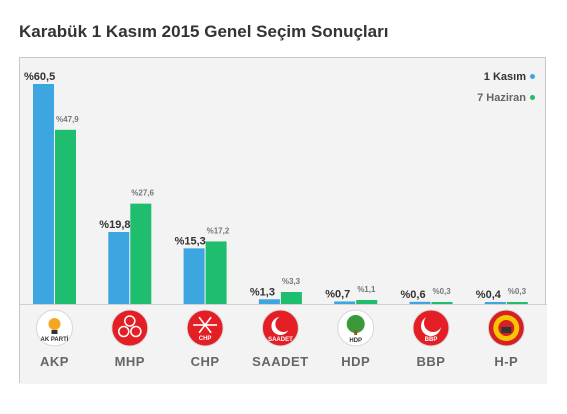 The height and width of the screenshot is (414, 567). Describe the element at coordinates (431, 340) in the screenshot. I see `svg-text: BBP` at that location.